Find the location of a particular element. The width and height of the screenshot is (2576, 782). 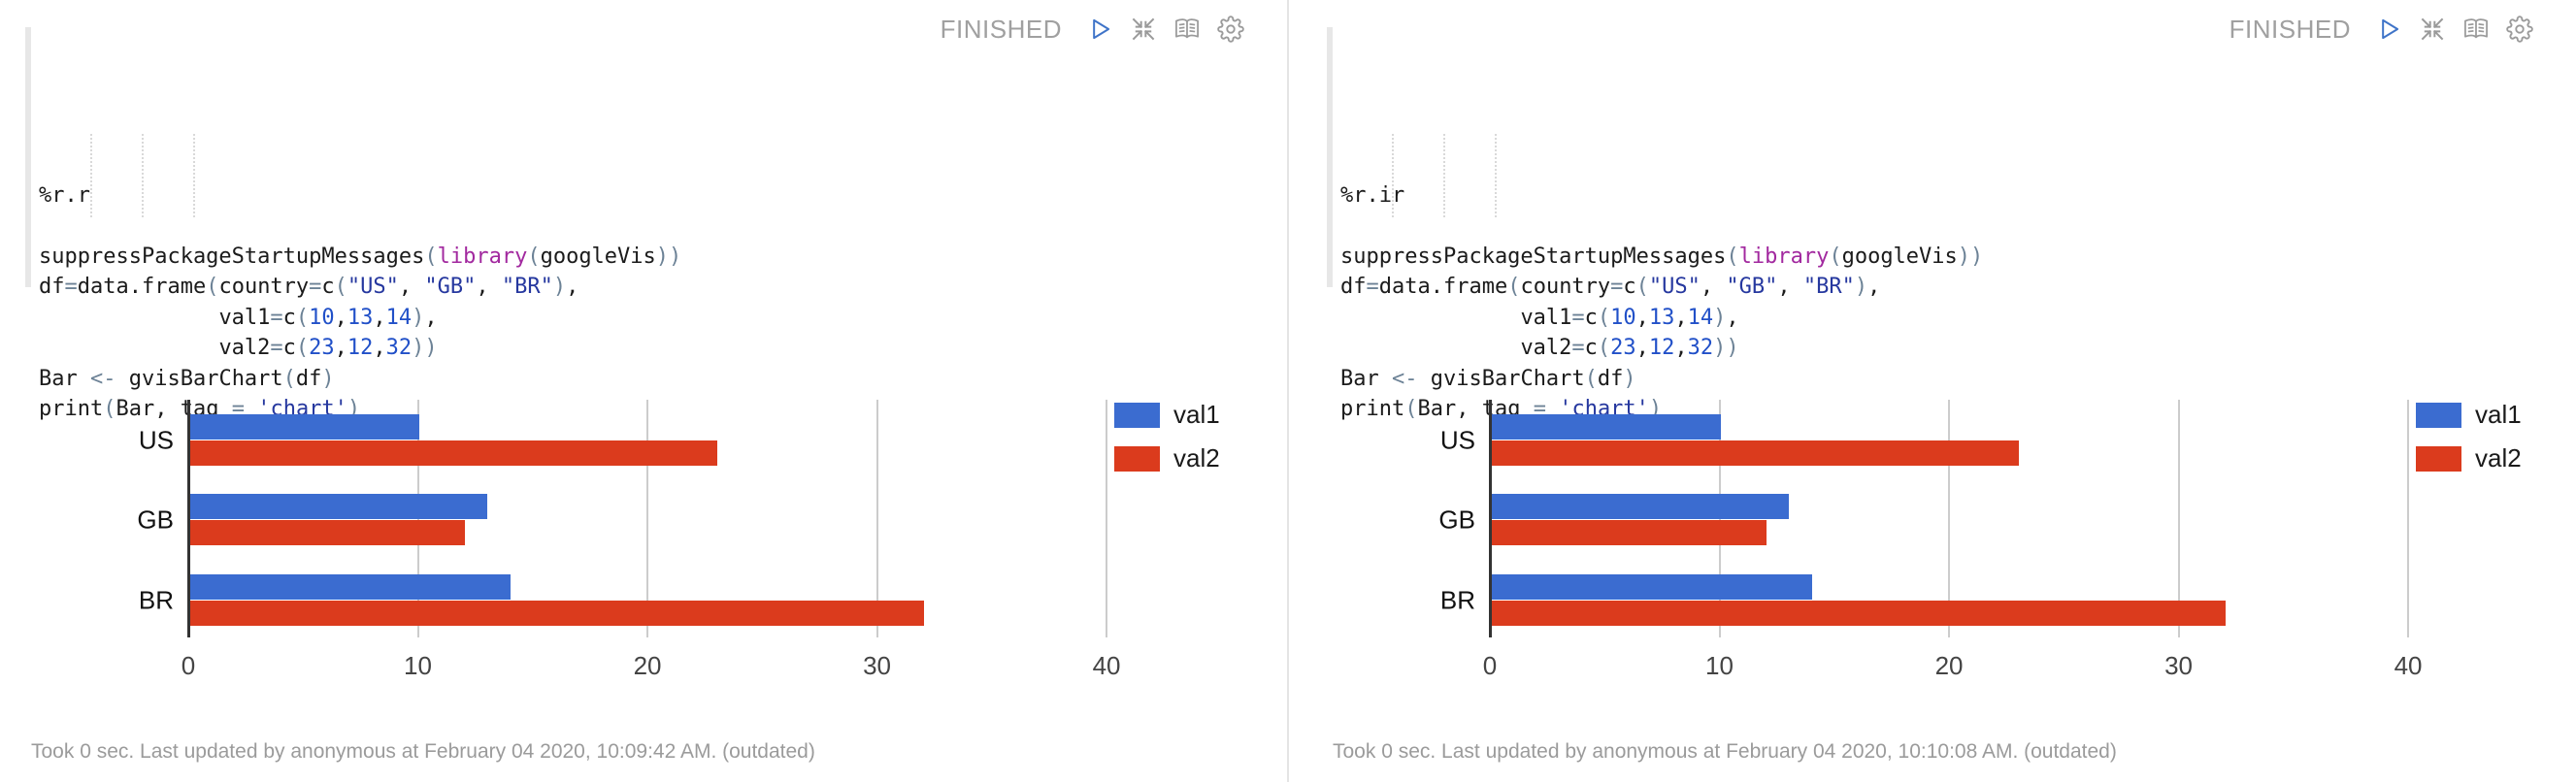

code-line: print(Bar, tag = 'chart') is located at coordinates (1501, 409).